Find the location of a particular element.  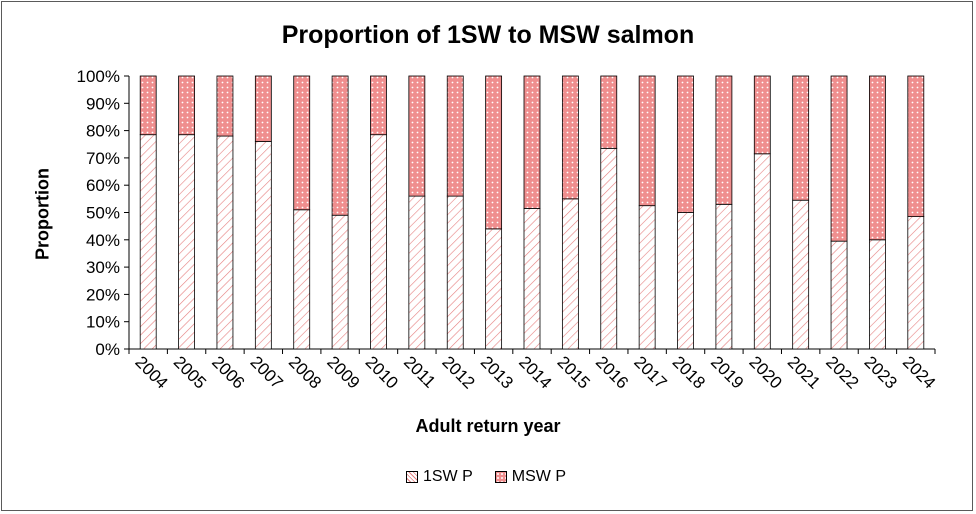

x-tick-label: 2023 is located at coordinates (881, 372).